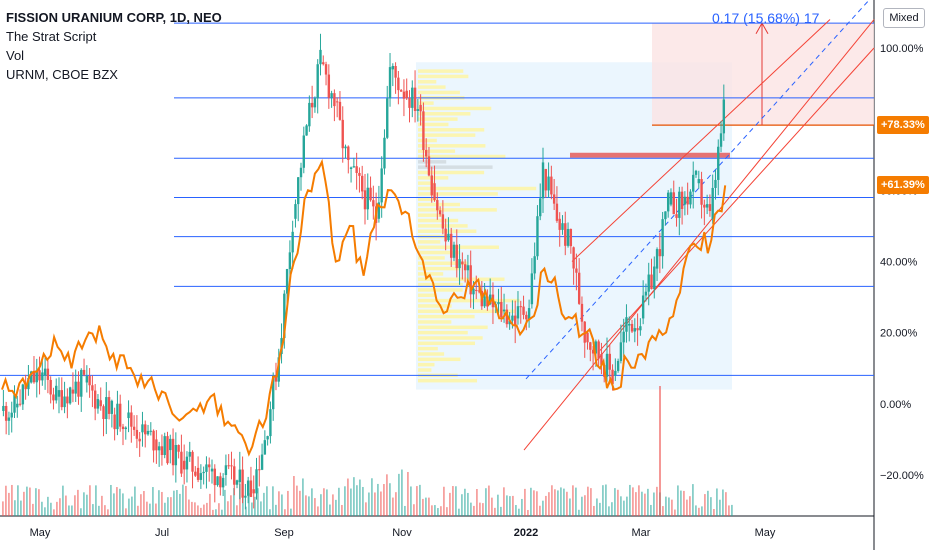 This screenshot has width=932, height=550. What do you see at coordinates (162, 533) in the screenshot?
I see `x-tick-label: Jul` at bounding box center [162, 533].